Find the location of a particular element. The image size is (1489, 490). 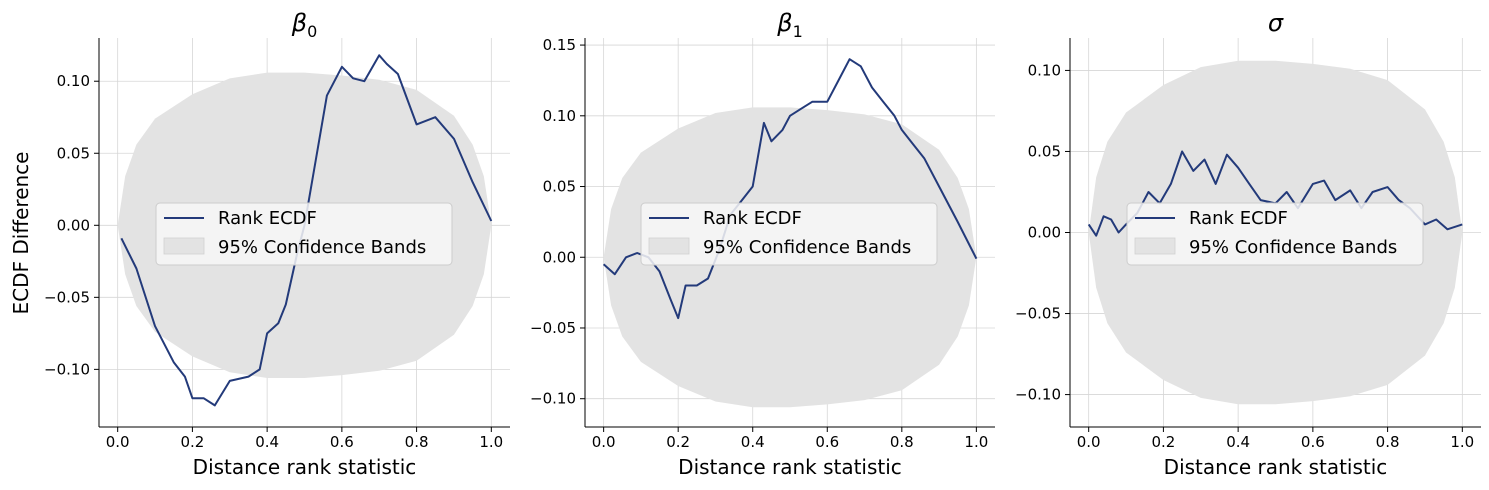

shared-y-axis-label: ECDF Difference is located at coordinates (21, 233).